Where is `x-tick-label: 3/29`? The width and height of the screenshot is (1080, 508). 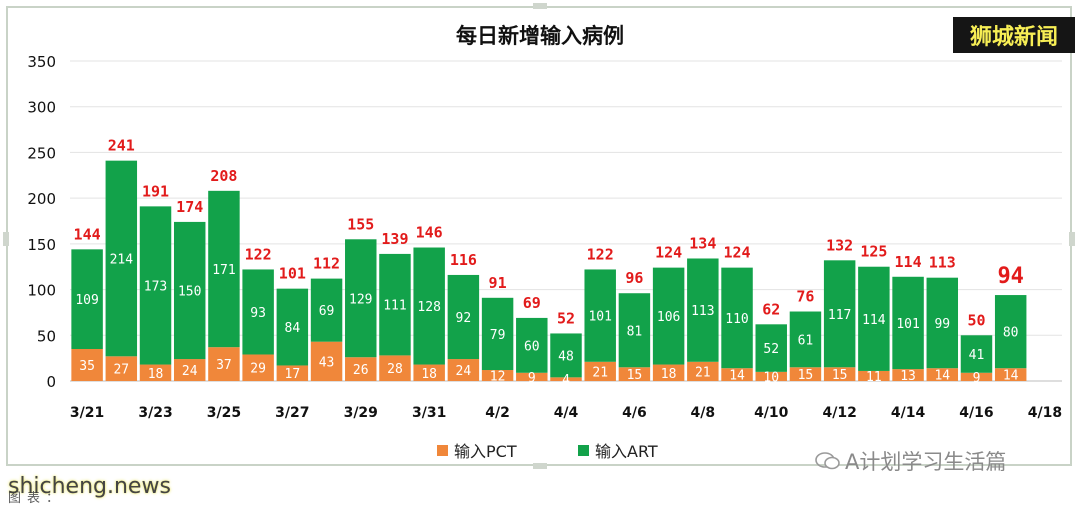 x-tick-label: 3/29 is located at coordinates (361, 413).